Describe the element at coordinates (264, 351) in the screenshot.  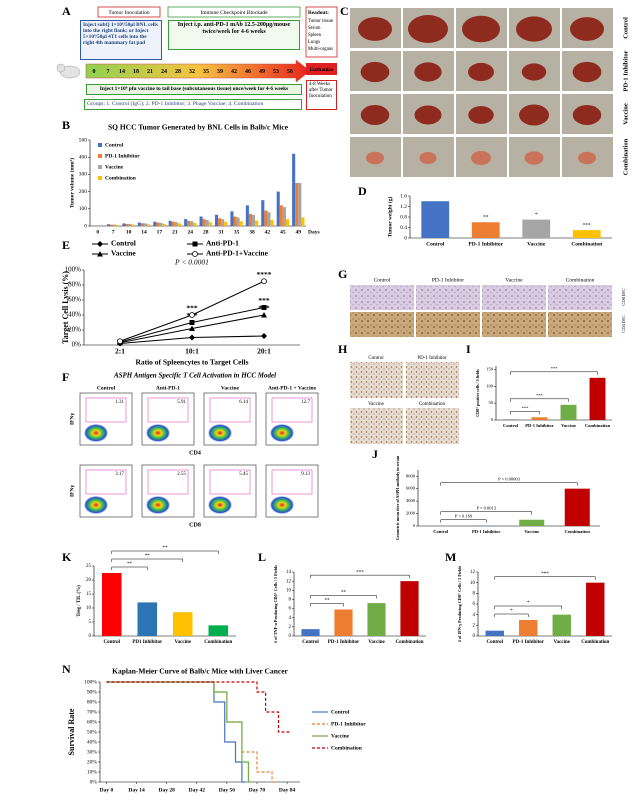
I see `x-tick-label: 20:1` at that location.